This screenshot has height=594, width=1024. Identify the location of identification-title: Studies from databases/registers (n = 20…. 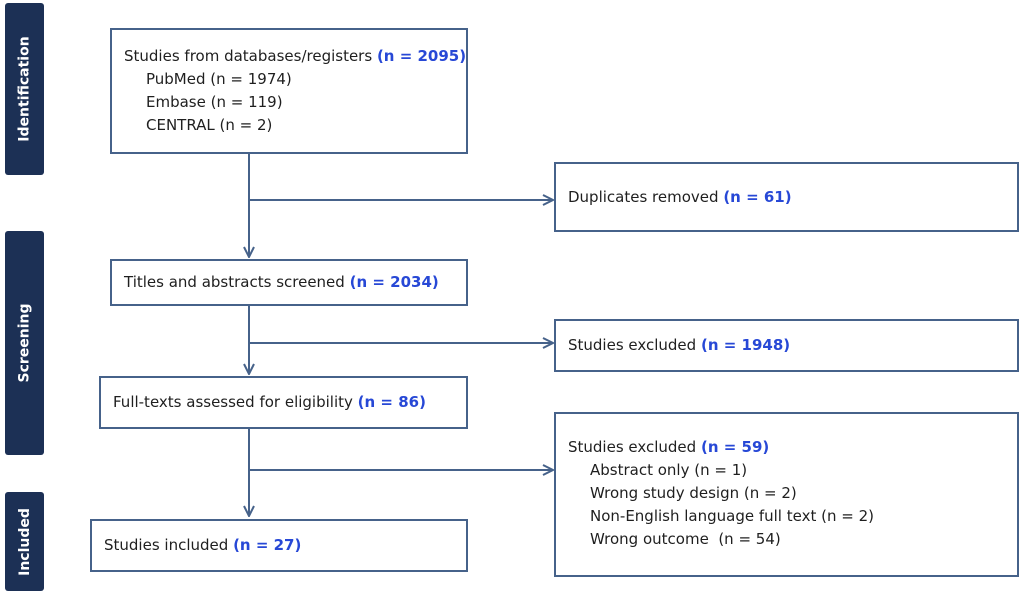
(295, 56).